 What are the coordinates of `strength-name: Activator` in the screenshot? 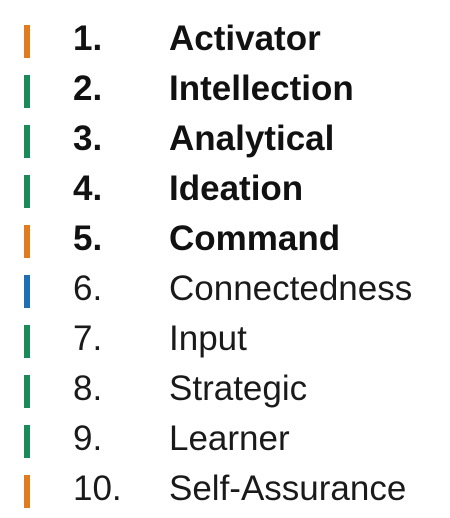 It's located at (245, 38).